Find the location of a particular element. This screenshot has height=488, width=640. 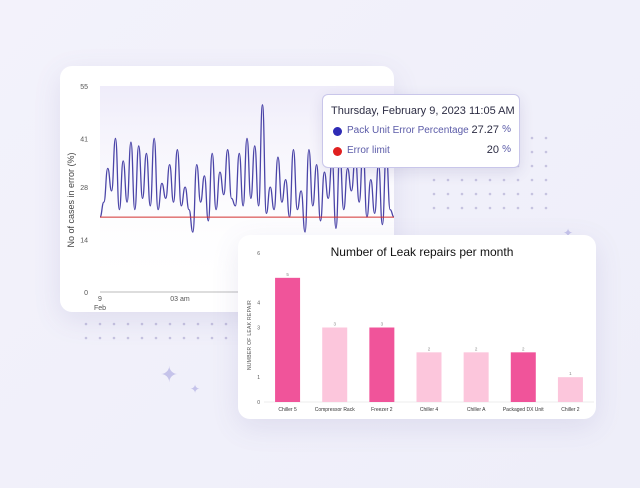

bar-category-label: Chiller 4 is located at coordinates (429, 410).